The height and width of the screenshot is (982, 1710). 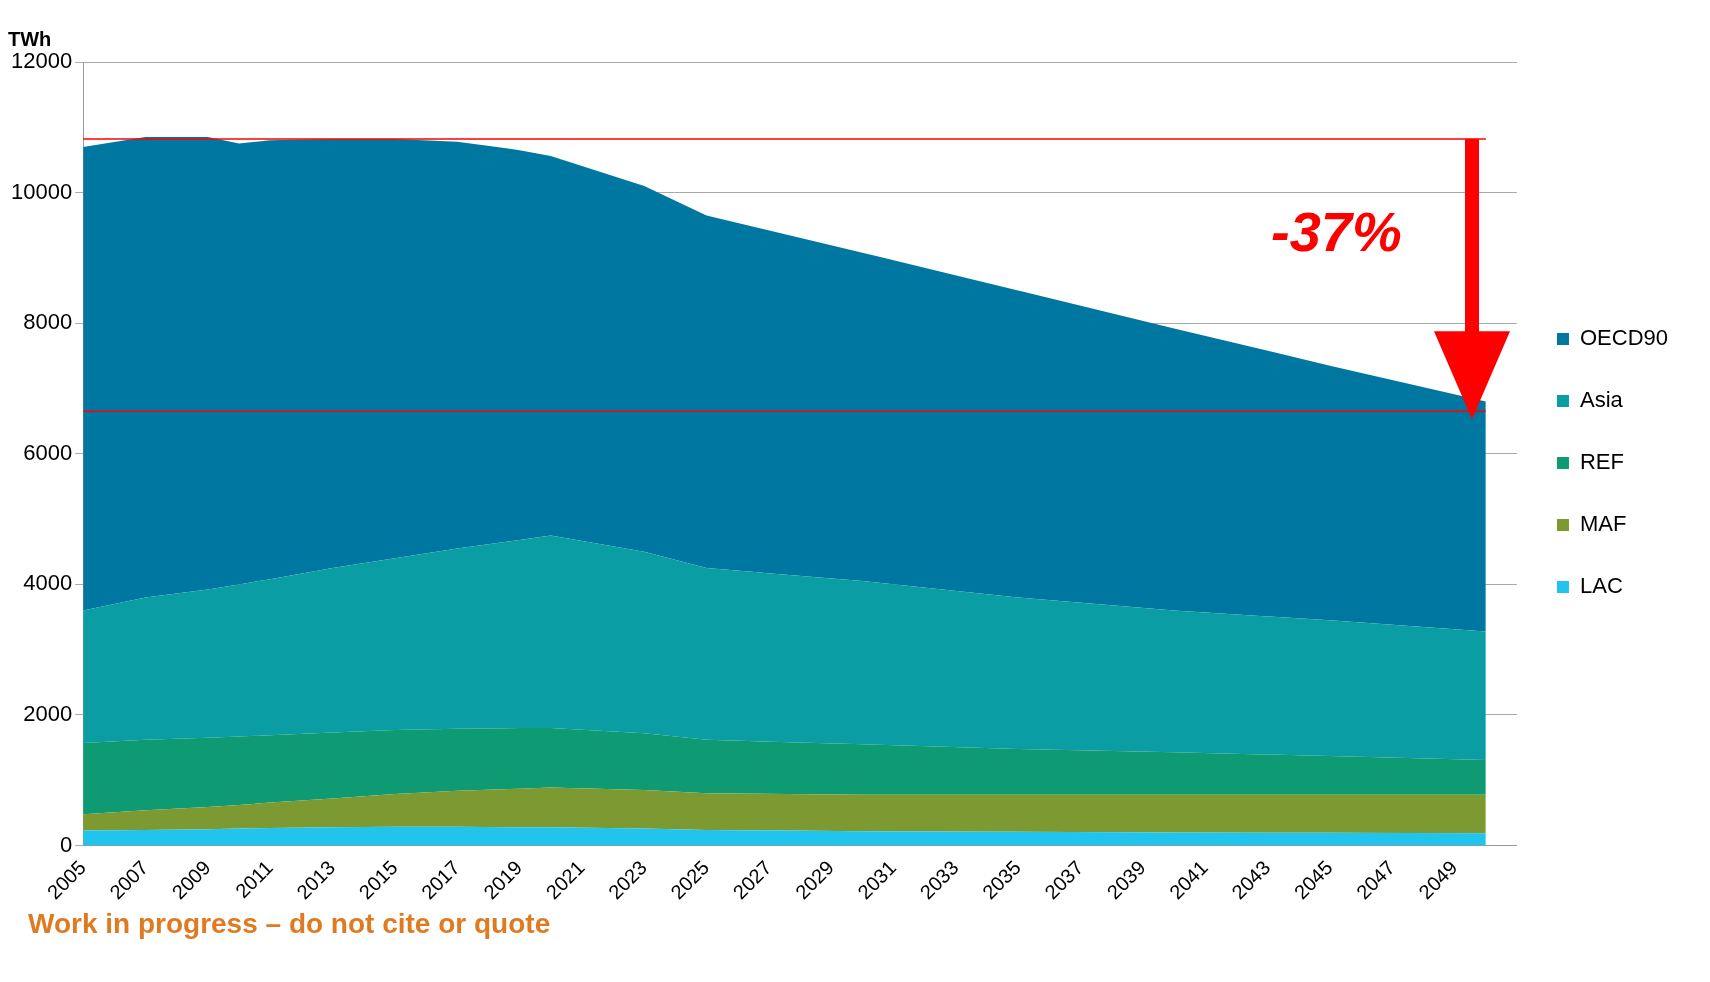 I want to click on legend-label: OECD90, so click(x=1624, y=338).